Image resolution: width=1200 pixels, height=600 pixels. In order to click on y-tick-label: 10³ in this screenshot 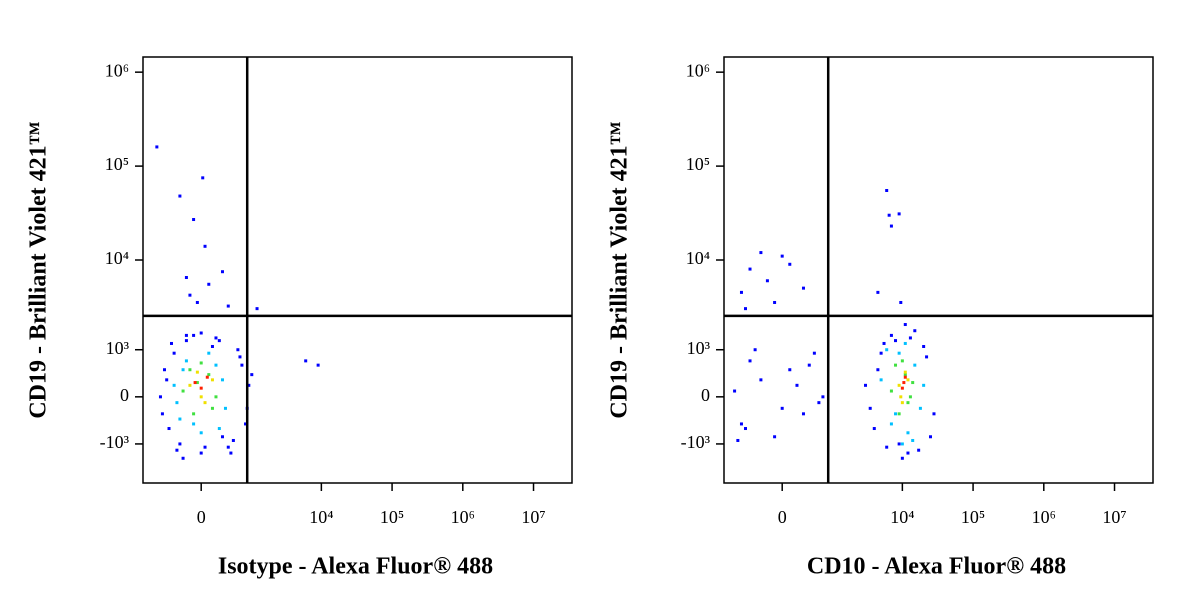, I will do `click(118, 348)`.